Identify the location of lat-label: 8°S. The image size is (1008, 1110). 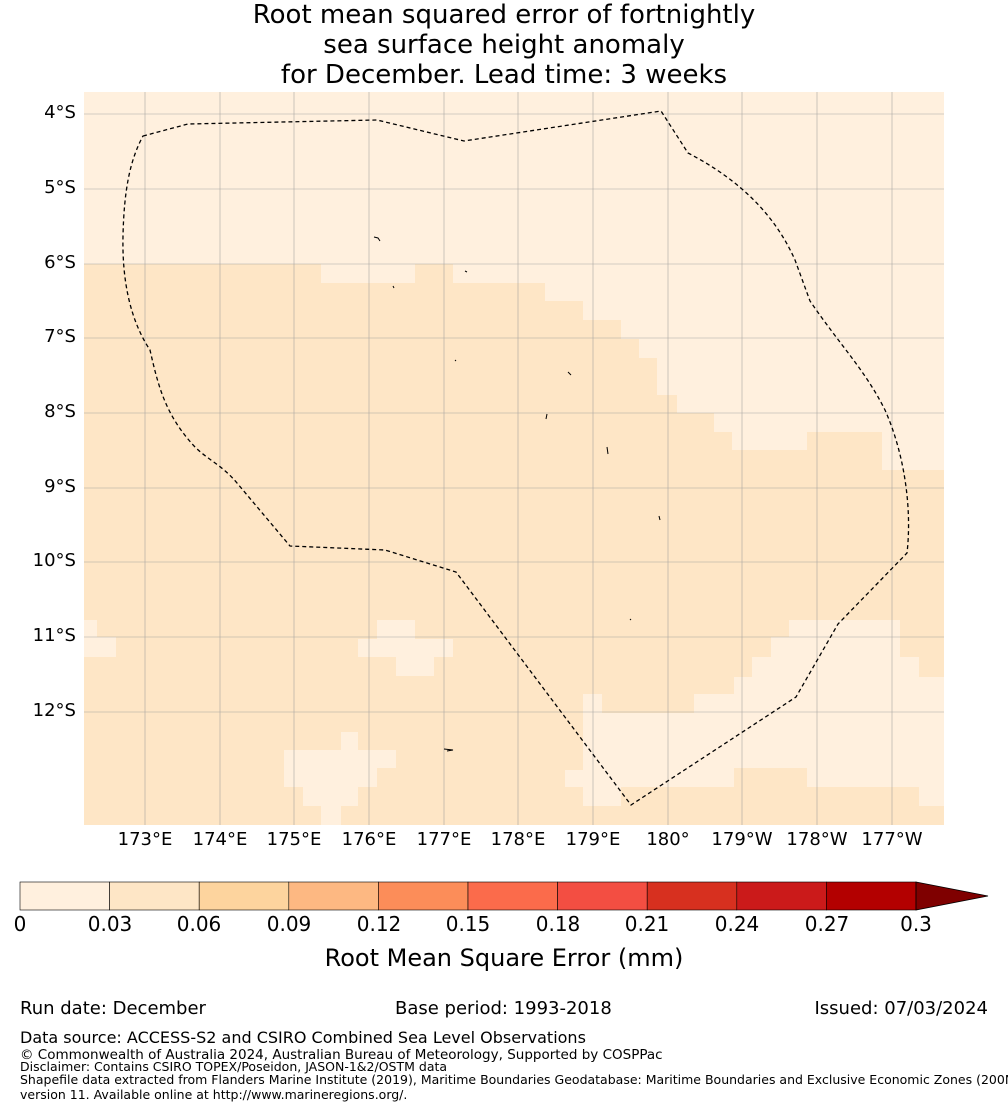
(60, 411).